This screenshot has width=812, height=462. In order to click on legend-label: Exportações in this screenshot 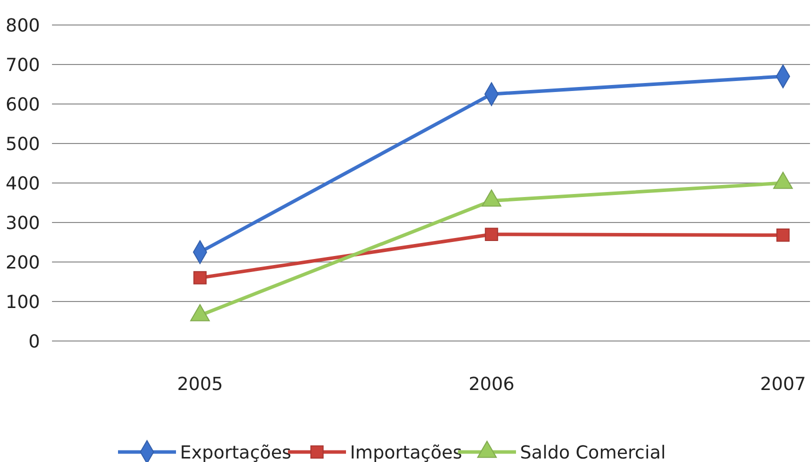, I will do `click(236, 452)`.